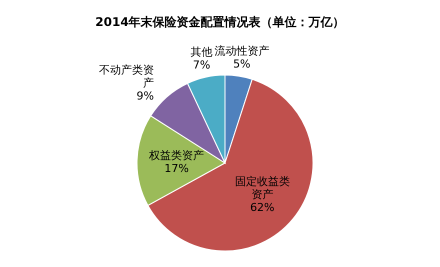 The image size is (440, 267). What do you see at coordinates (220, 22) in the screenshot?
I see `chart-title: 2014年末保险资金配置情况表（单位：万亿）` at bounding box center [220, 22].